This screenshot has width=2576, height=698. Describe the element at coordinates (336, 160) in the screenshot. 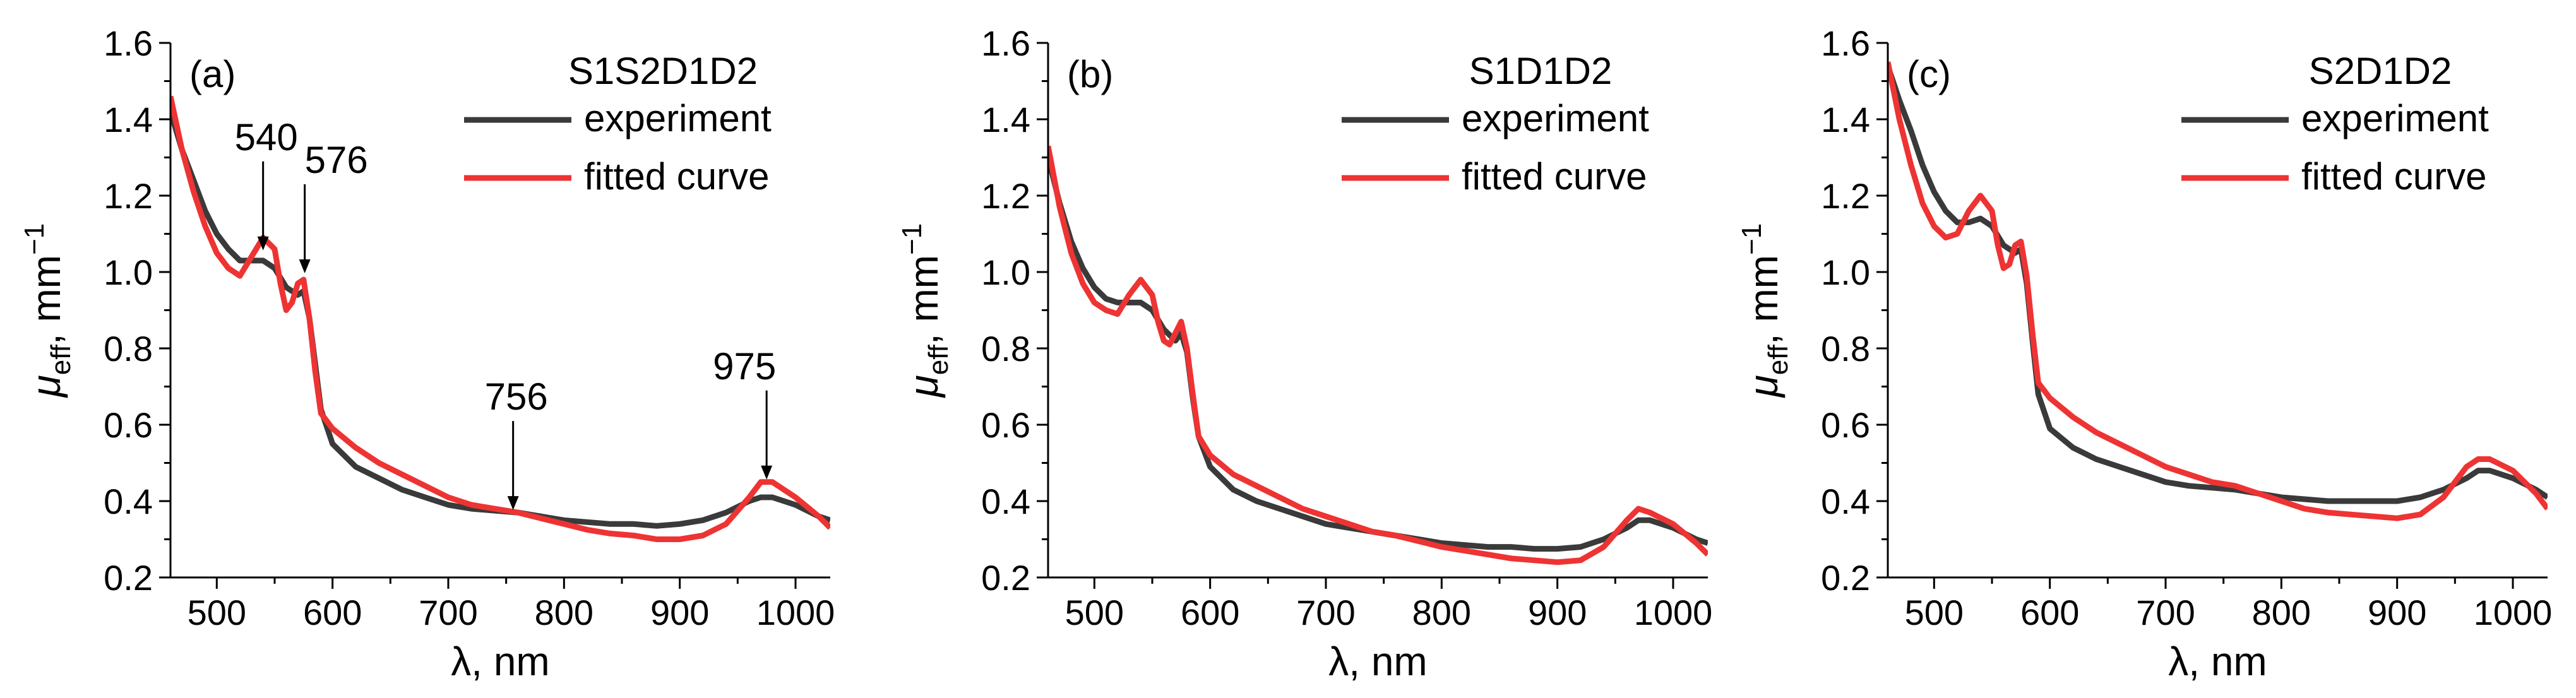

I see `annotation-label: 576` at that location.